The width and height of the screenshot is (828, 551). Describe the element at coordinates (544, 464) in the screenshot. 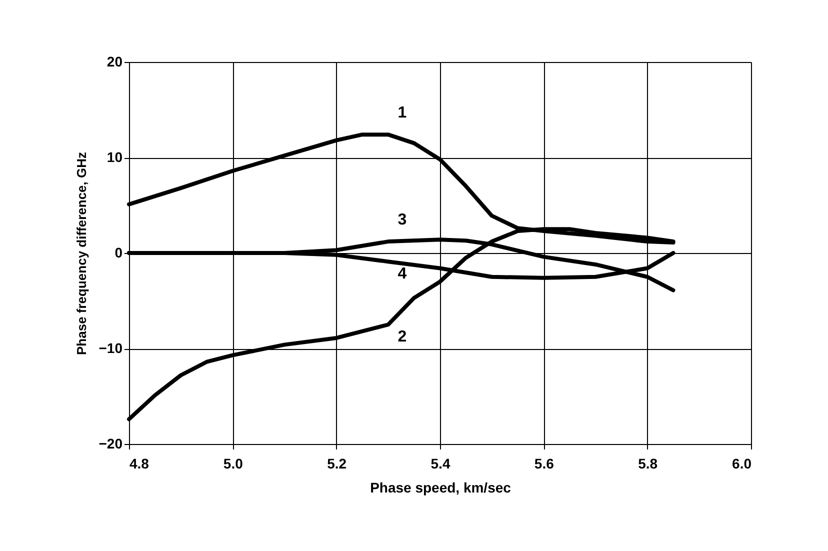

I see `x-tick-label: 5.6` at that location.